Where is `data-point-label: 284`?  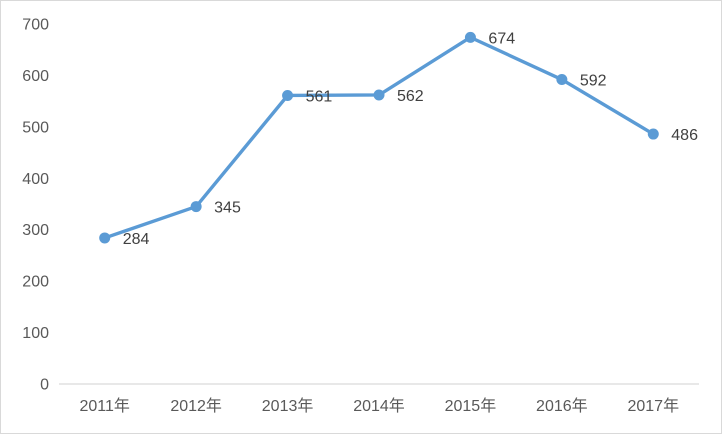
data-point-label: 284 is located at coordinates (136, 239).